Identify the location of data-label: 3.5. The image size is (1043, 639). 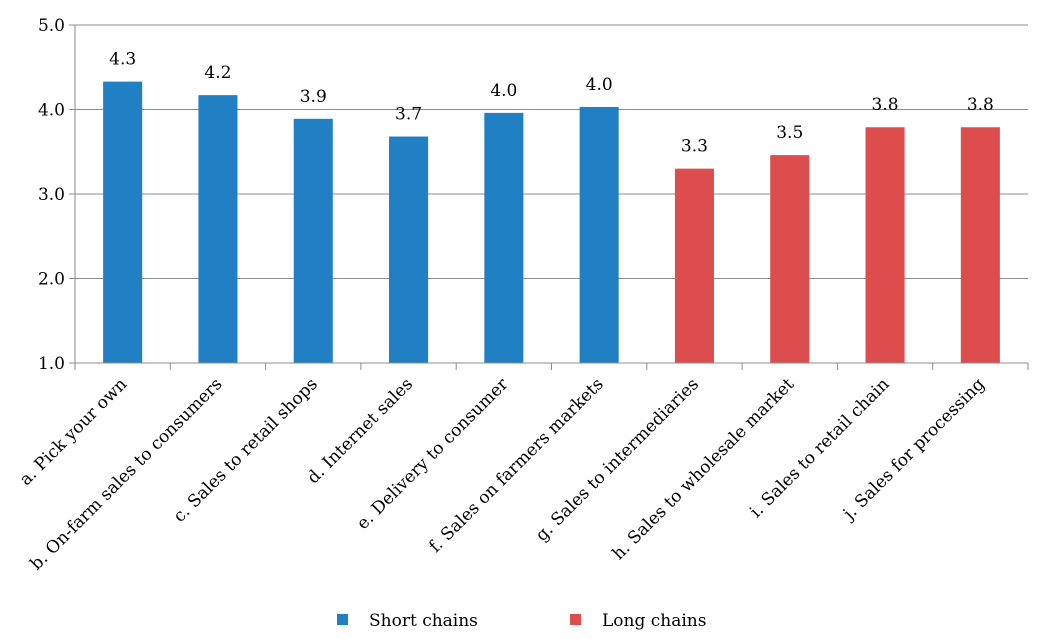
(789, 133).